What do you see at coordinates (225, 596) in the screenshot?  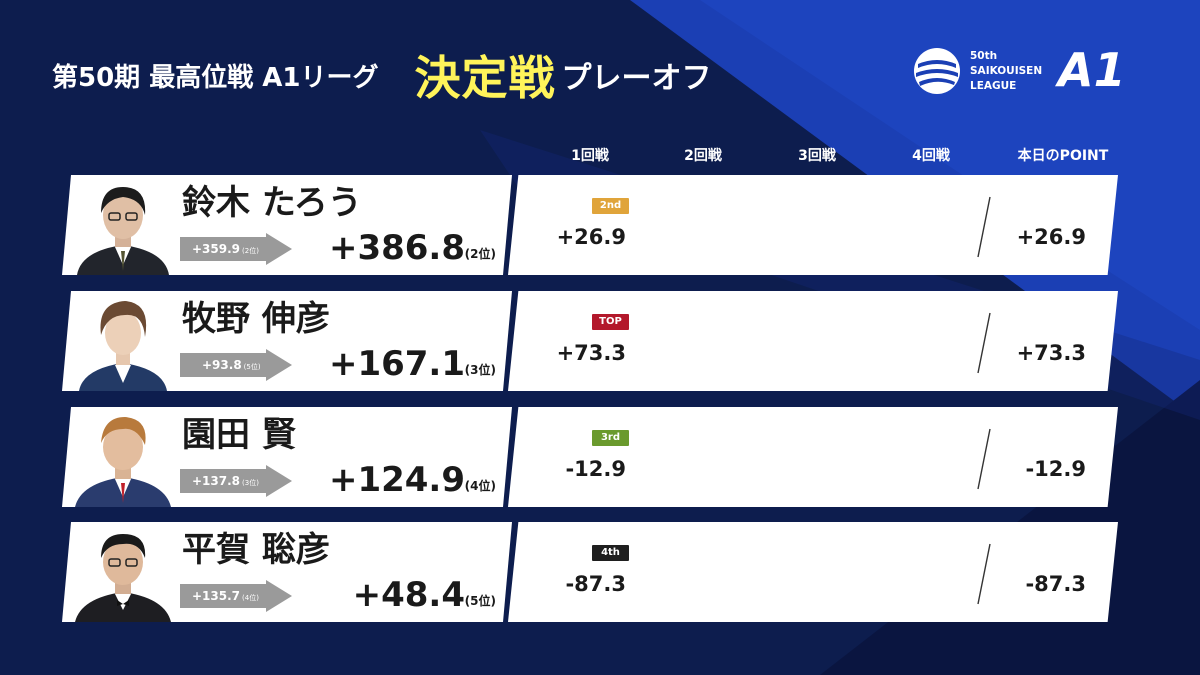 I see `previous-score: +135.7 (4位)` at bounding box center [225, 596].